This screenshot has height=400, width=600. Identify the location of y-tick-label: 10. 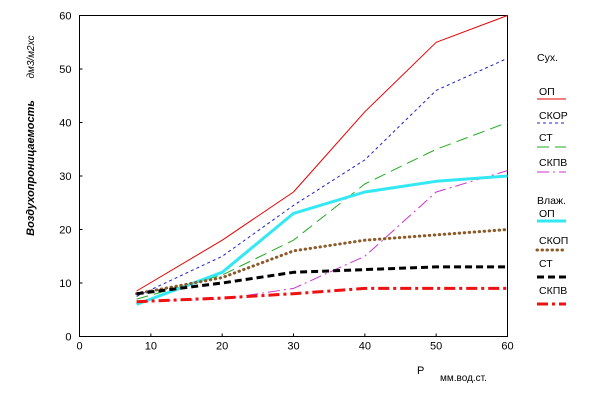
(65, 284).